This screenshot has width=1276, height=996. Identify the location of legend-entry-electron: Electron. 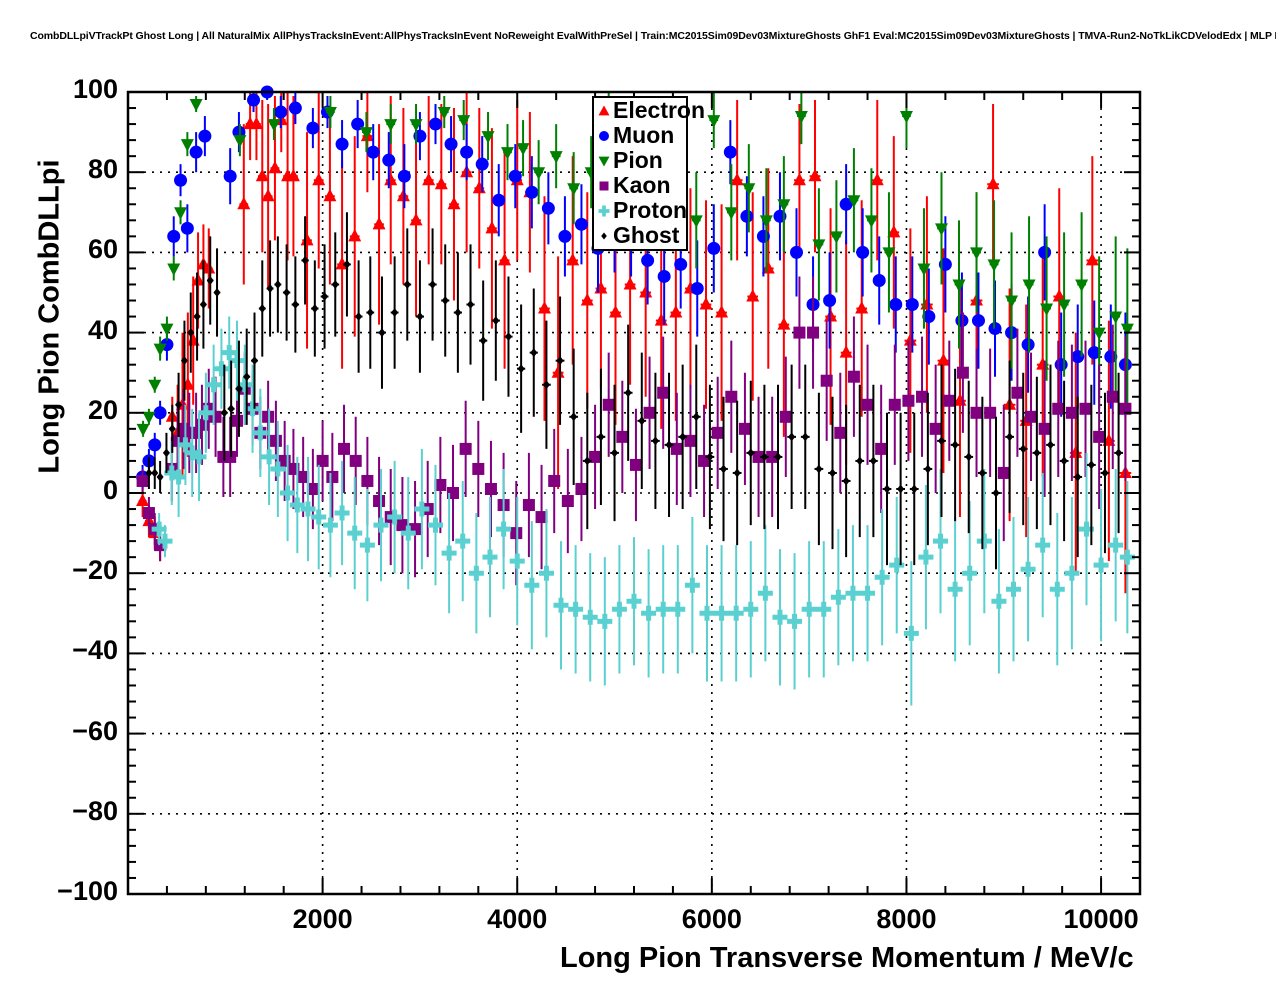
(649, 110).